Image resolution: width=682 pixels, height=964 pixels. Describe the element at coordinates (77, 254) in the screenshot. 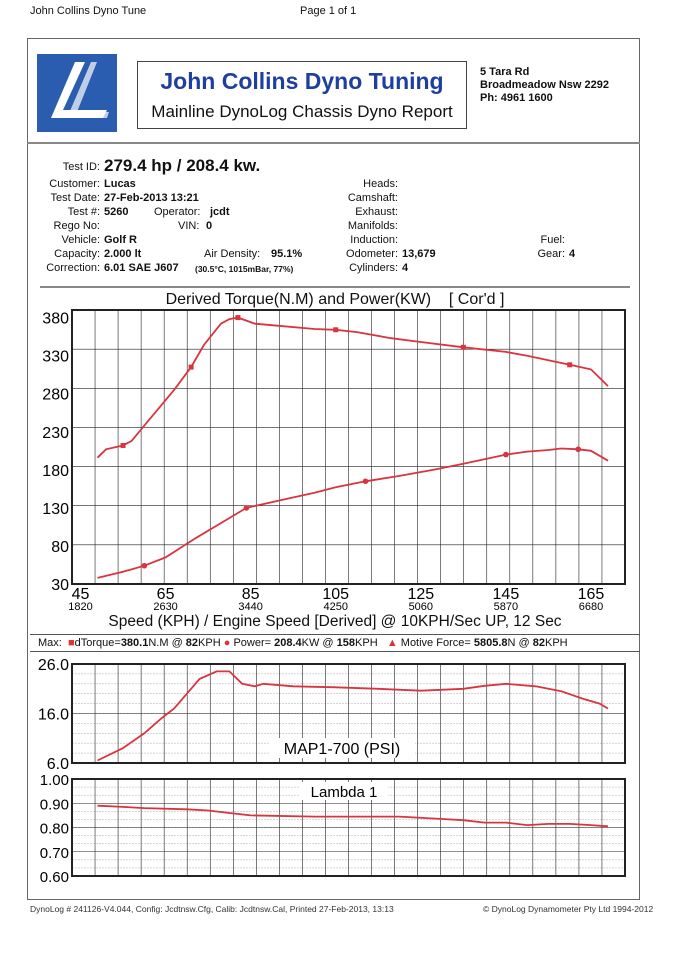

I see `capacity-label: Capacity:` at that location.